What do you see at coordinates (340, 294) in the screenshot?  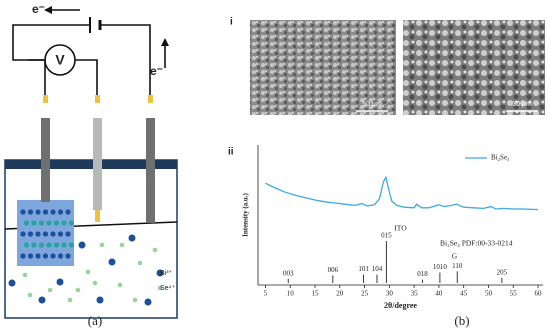 I see `x-tick-label: 20` at bounding box center [340, 294].